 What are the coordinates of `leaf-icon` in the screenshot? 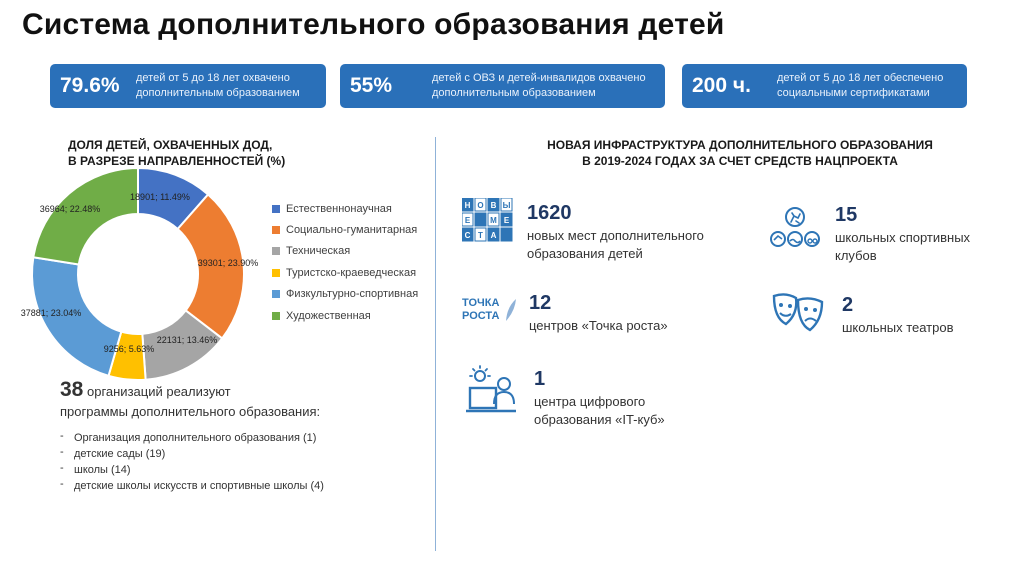 It's located at (511, 310).